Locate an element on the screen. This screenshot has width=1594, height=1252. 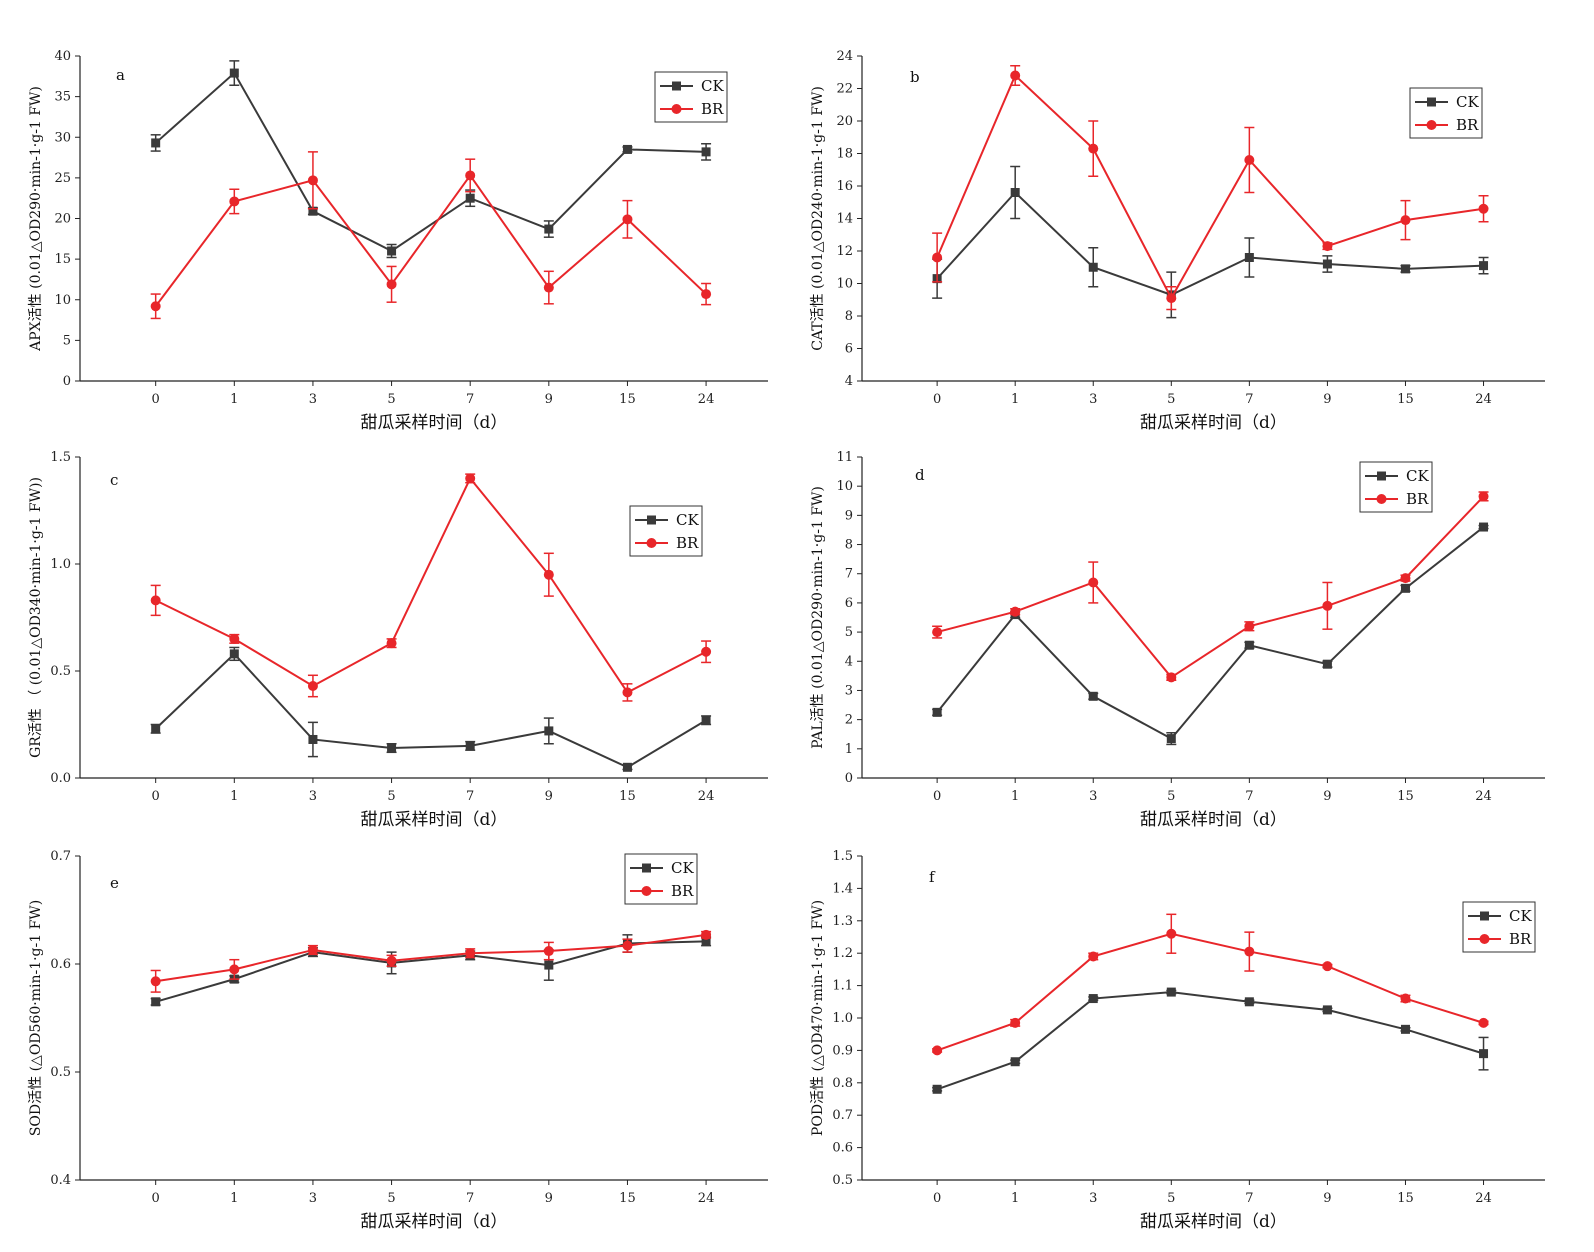
x-tick-label: 5 is located at coordinates (391, 796).